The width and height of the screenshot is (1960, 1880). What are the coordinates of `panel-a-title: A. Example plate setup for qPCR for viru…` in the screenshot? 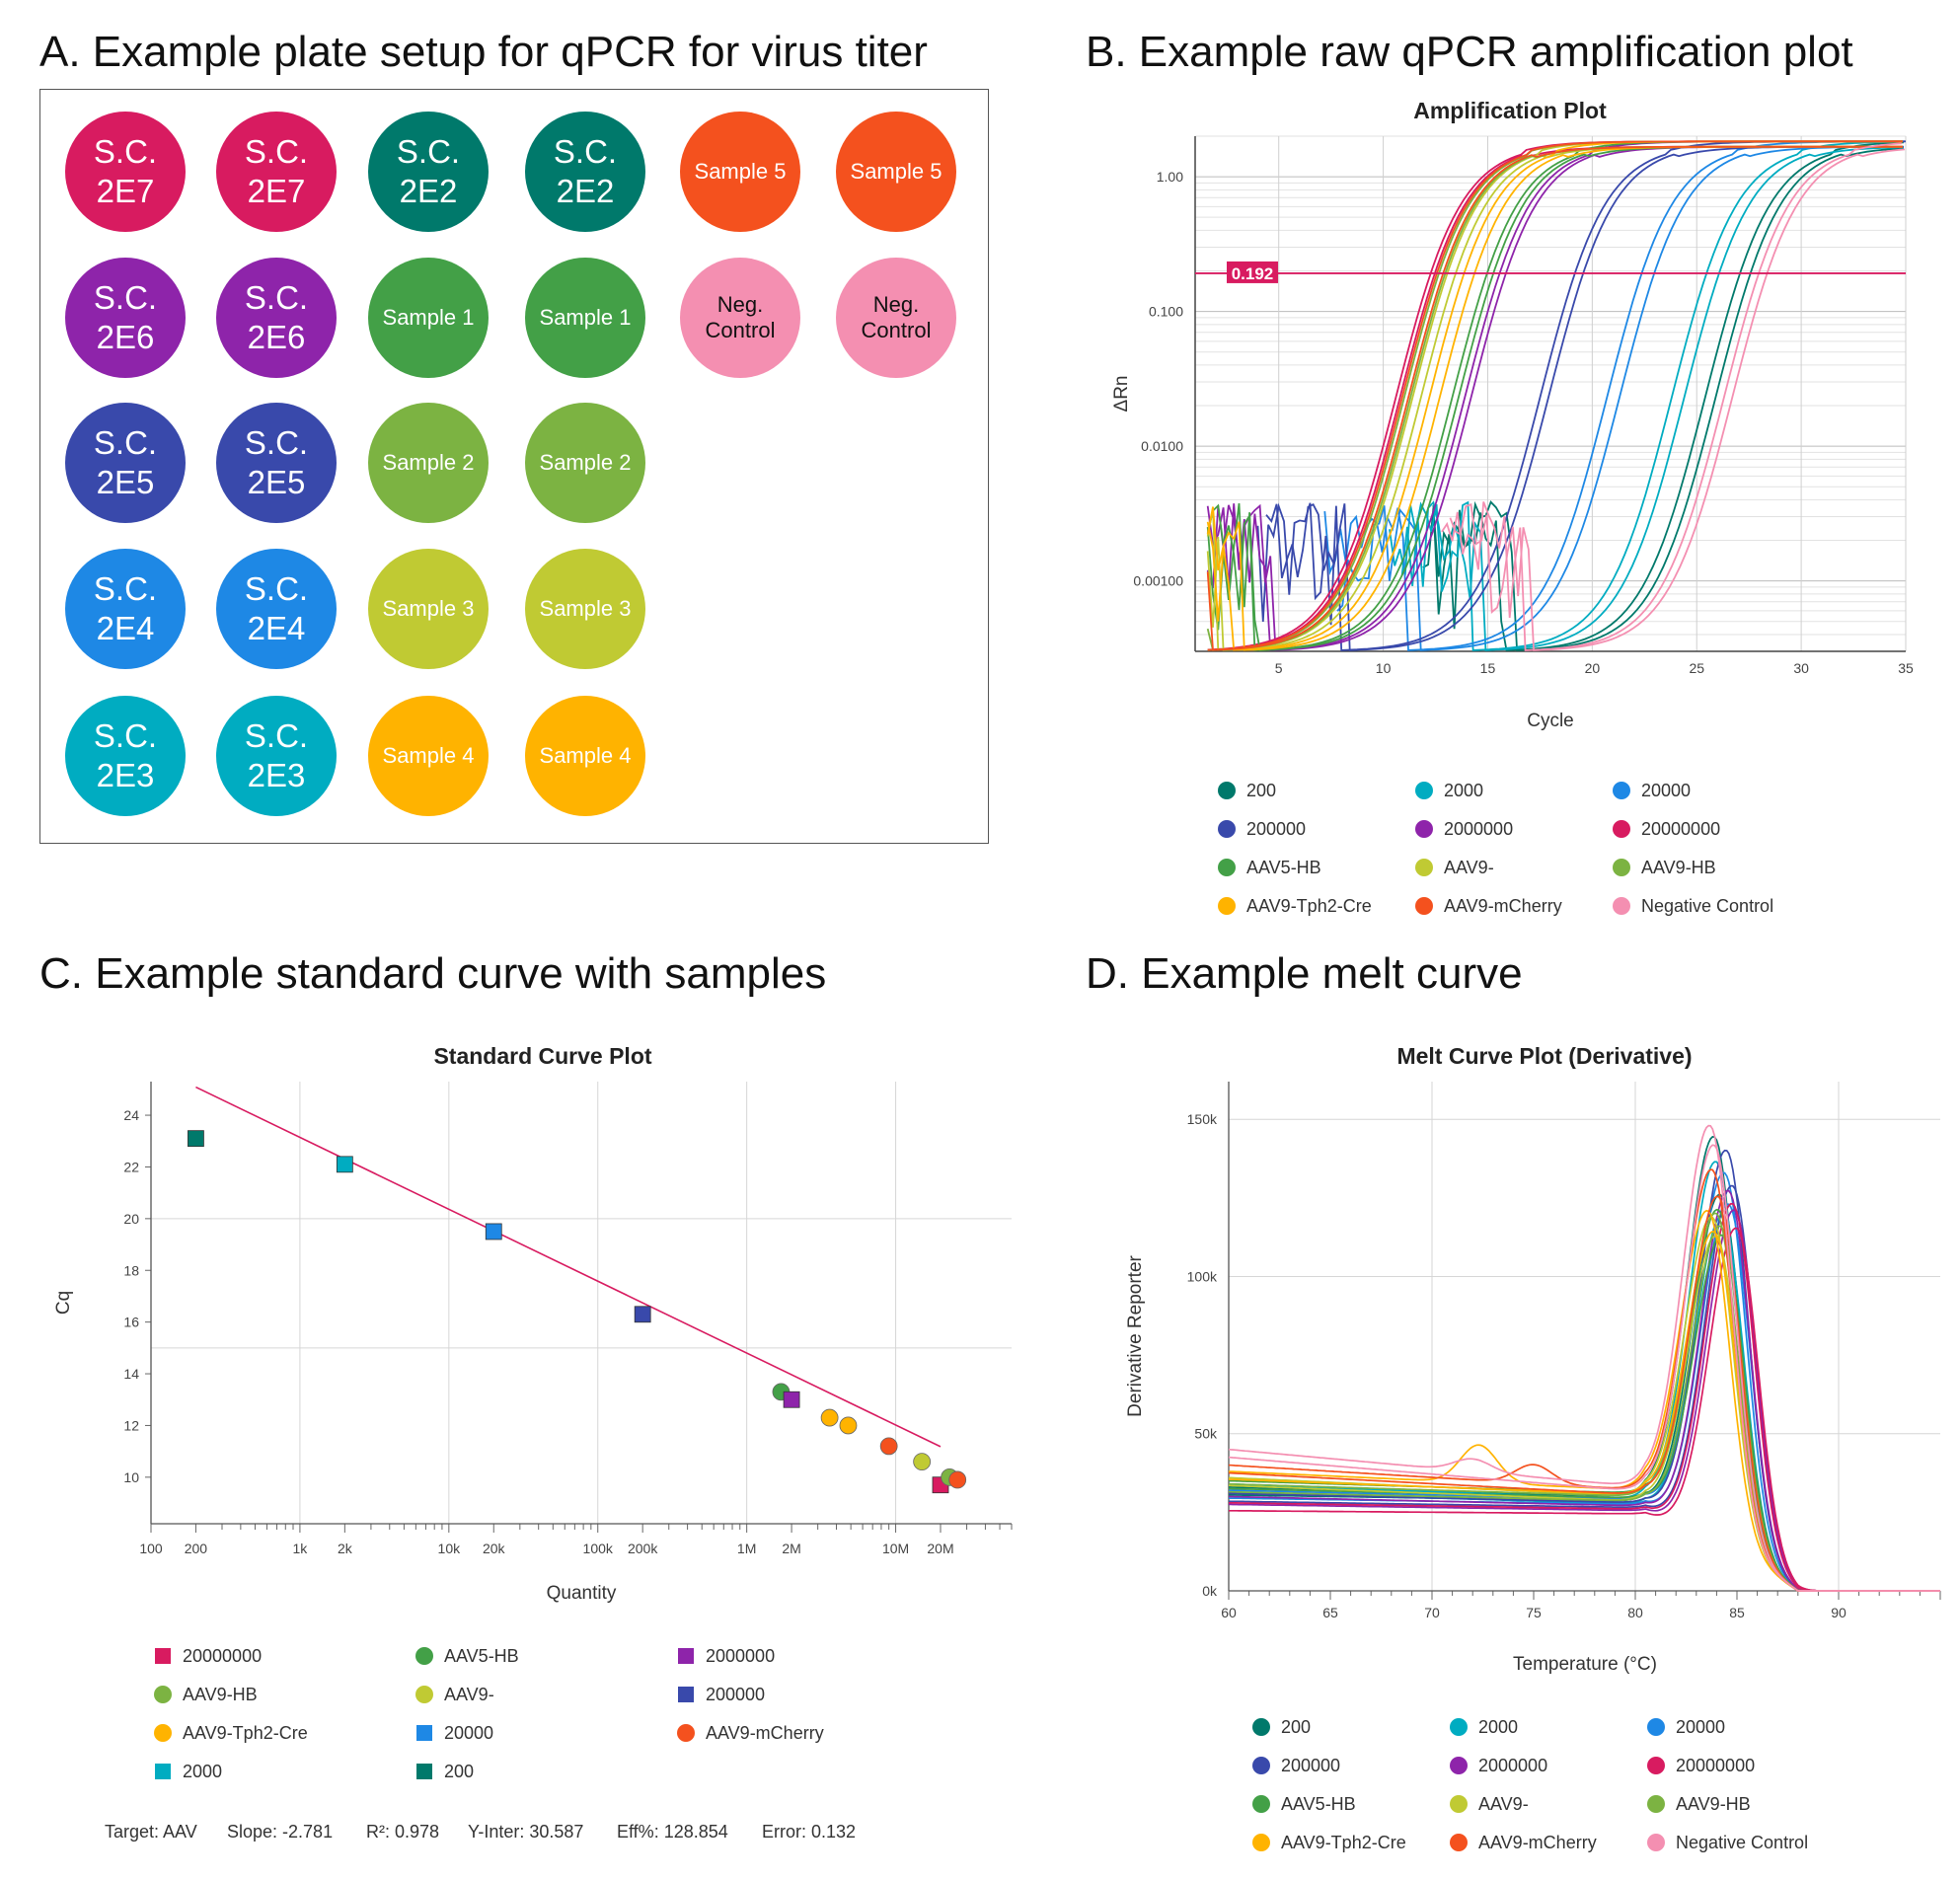 It's located at (483, 52).